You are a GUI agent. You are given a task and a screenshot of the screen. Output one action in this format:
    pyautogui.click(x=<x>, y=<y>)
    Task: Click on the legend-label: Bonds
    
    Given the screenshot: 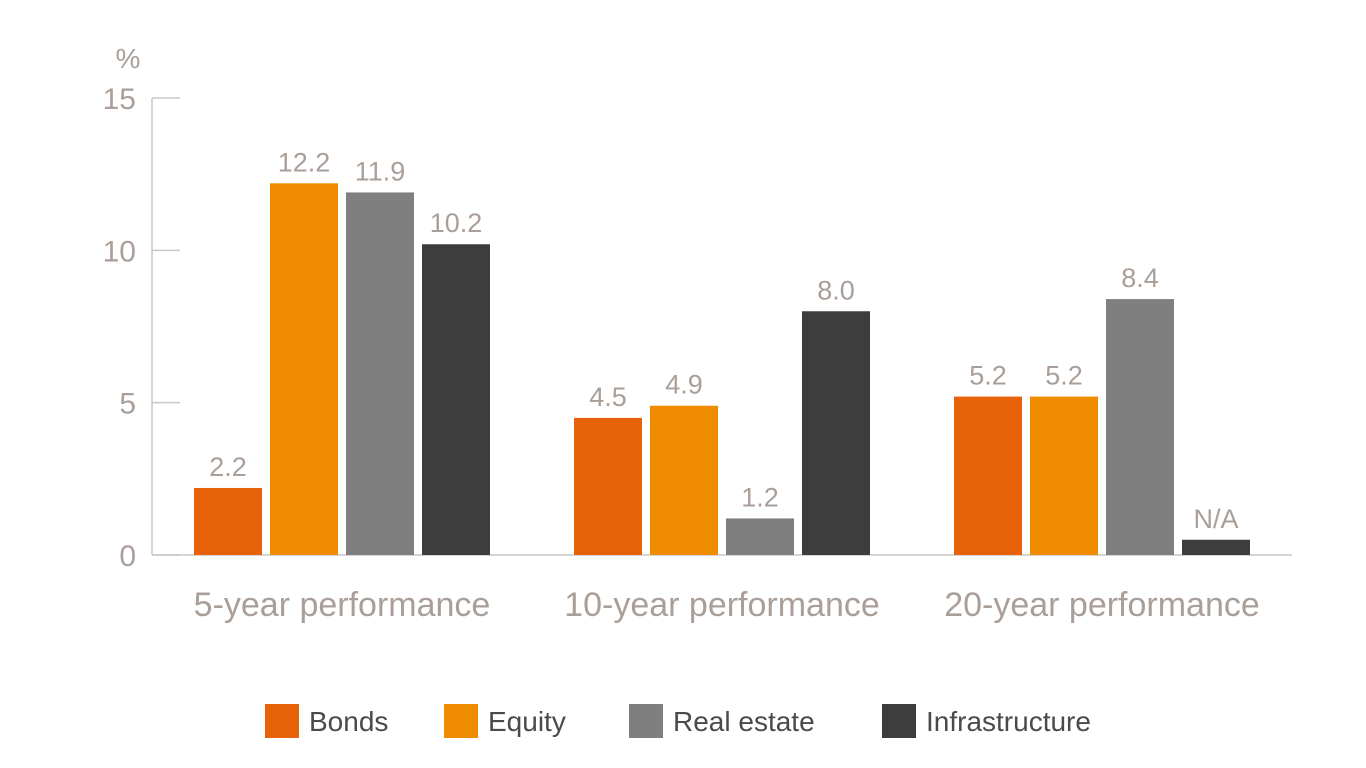 What is the action you would take?
    pyautogui.click(x=348, y=721)
    